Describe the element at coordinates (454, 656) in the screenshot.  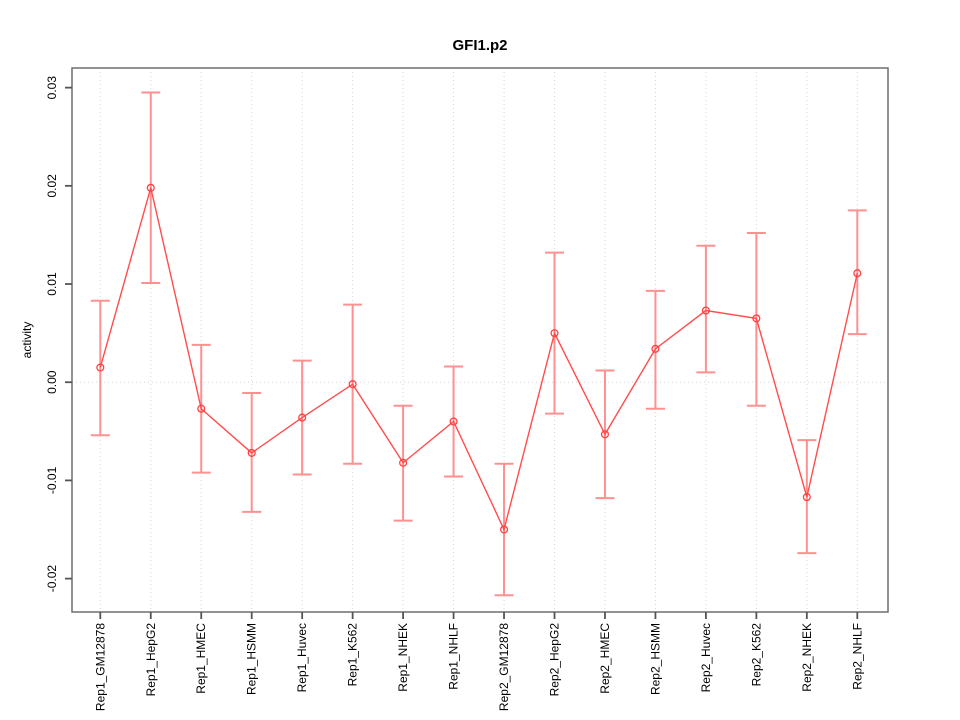
I see `x-tick-label: Rep1_NHLF` at that location.